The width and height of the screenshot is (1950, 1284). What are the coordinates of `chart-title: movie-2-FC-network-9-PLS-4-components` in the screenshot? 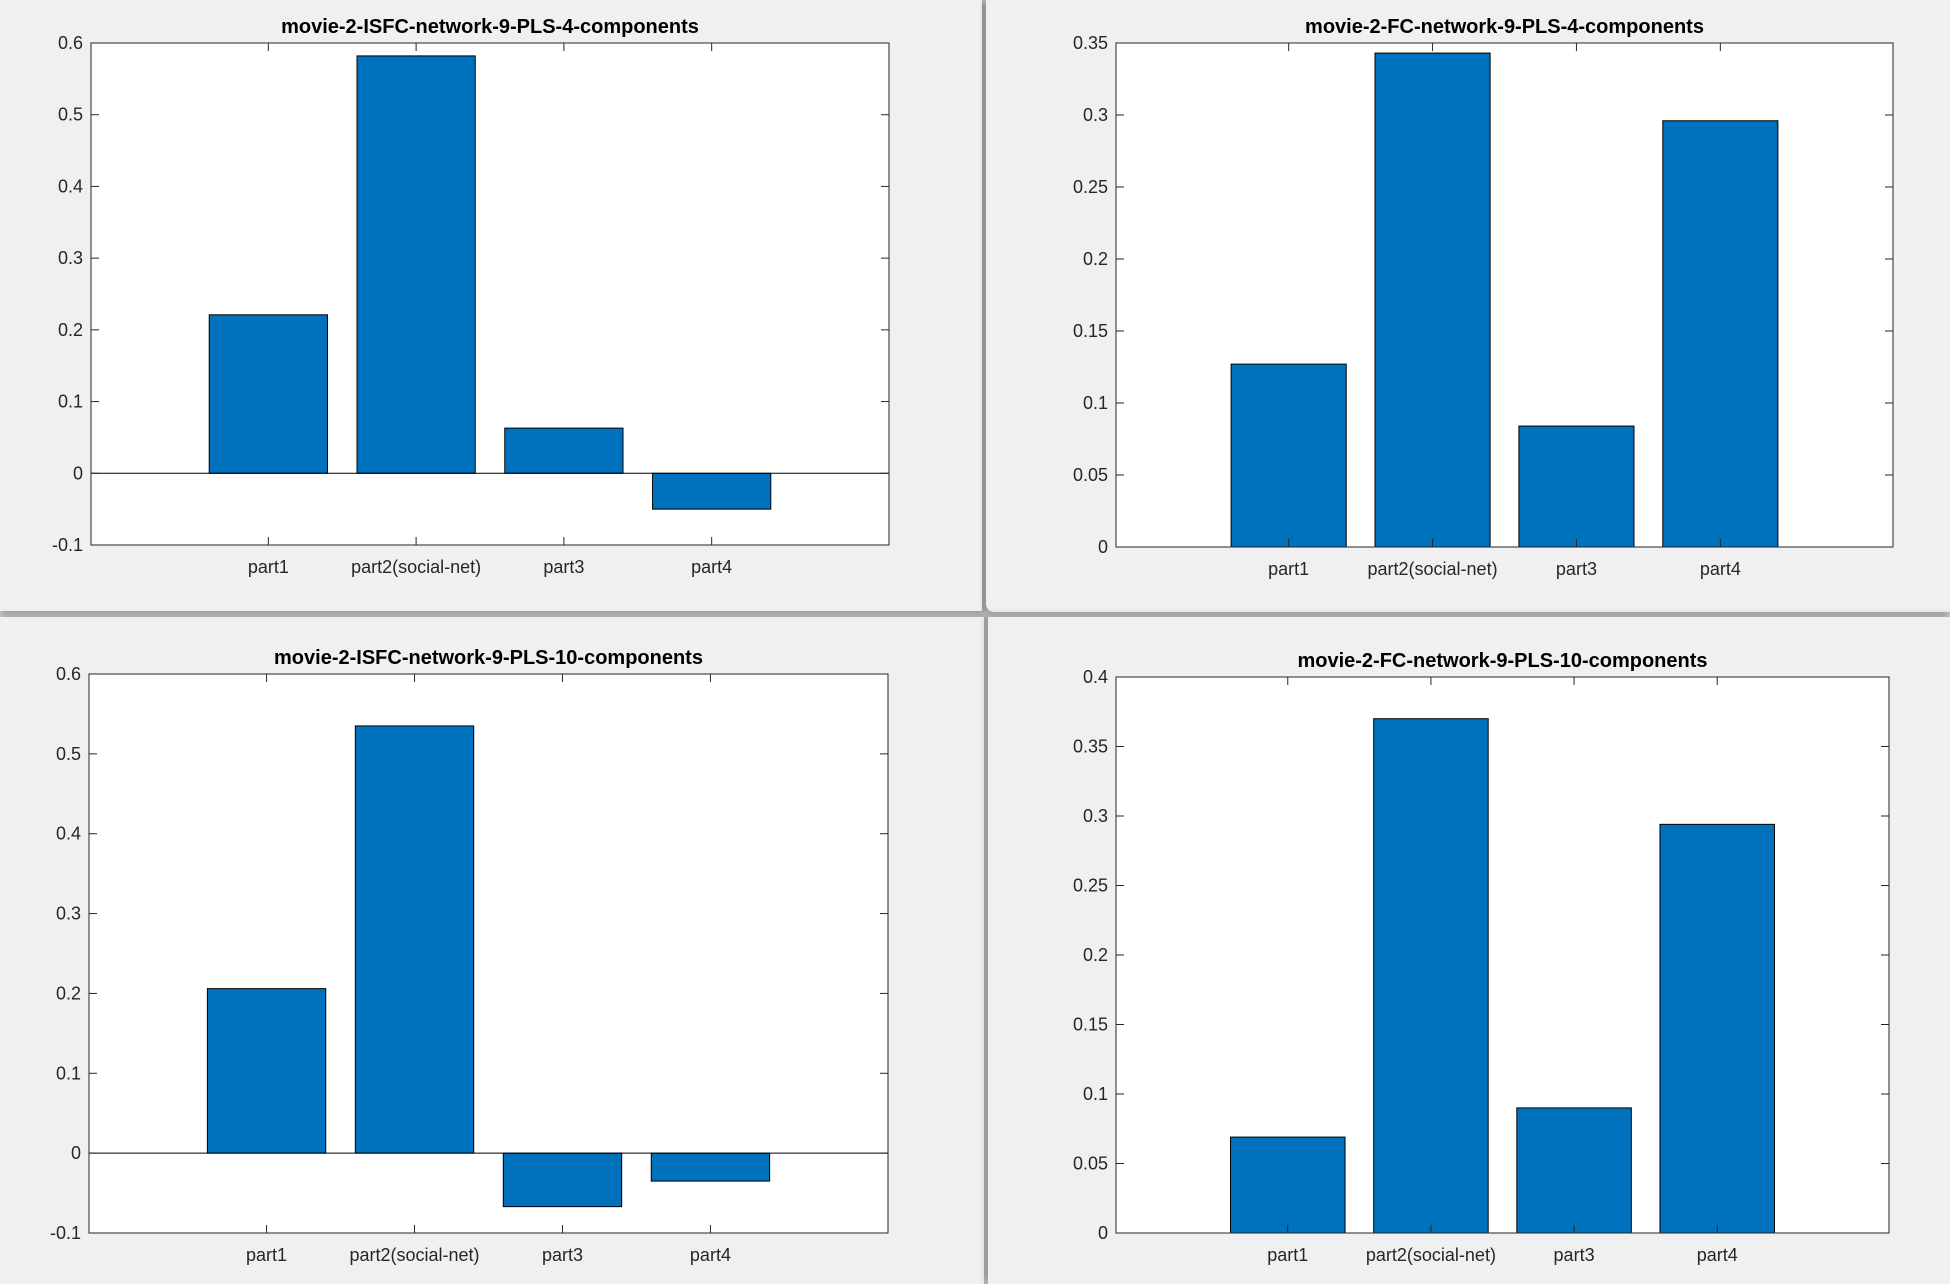 It's located at (1504, 27).